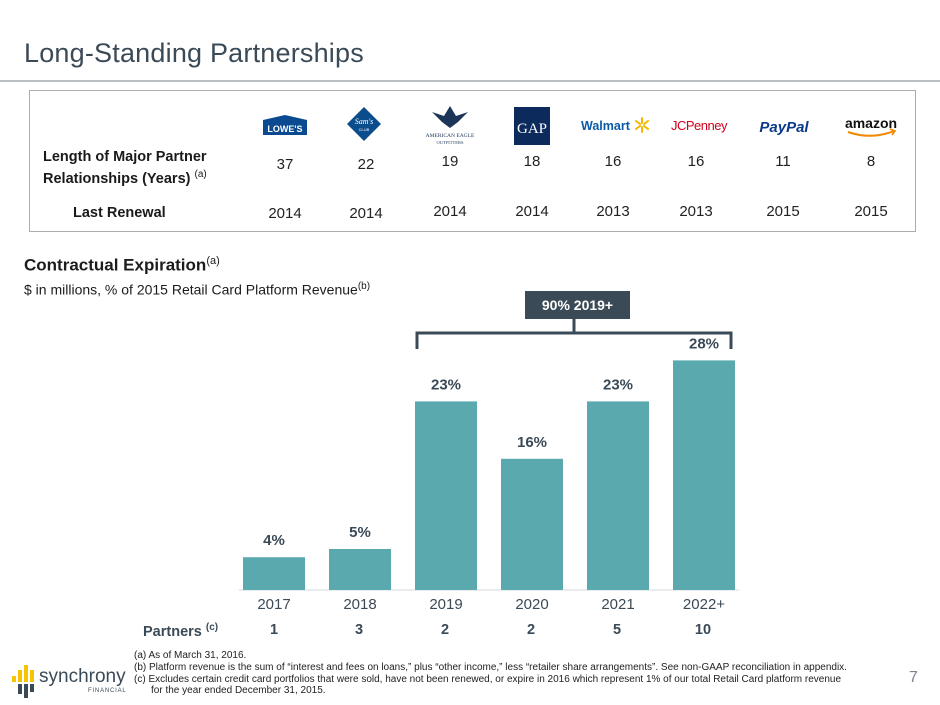 The height and width of the screenshot is (705, 940). What do you see at coordinates (273, 604) in the screenshot?
I see `category-label: 2017` at bounding box center [273, 604].